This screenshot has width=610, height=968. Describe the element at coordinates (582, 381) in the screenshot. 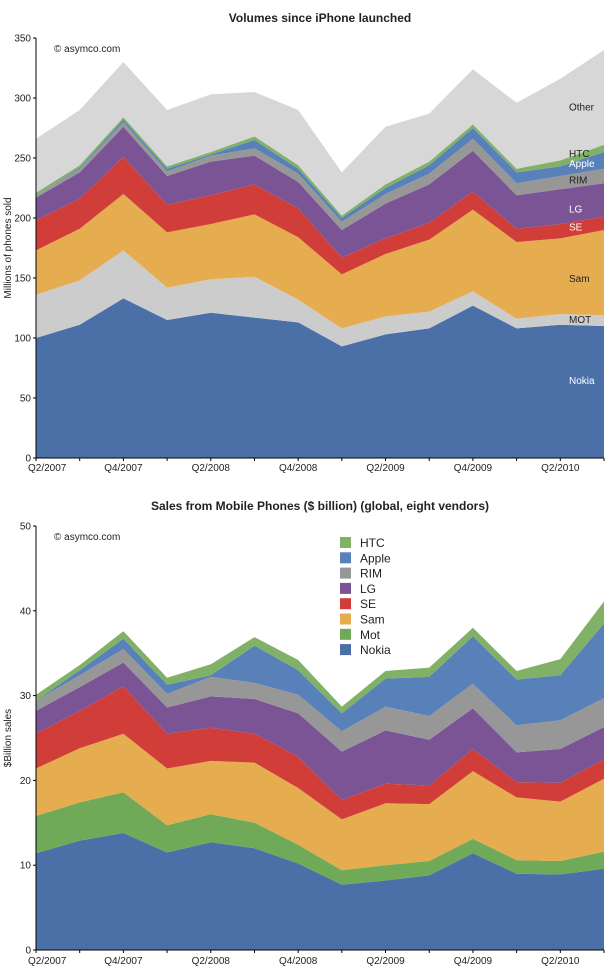

I see `series-label-nokia: Nokia` at that location.